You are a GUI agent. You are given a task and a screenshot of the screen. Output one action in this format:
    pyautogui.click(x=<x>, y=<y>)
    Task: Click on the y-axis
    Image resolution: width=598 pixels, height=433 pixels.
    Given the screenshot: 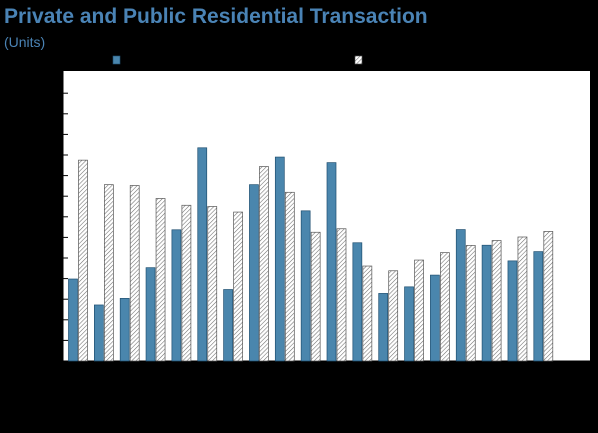 What is the action you would take?
    pyautogui.click(x=65, y=216)
    